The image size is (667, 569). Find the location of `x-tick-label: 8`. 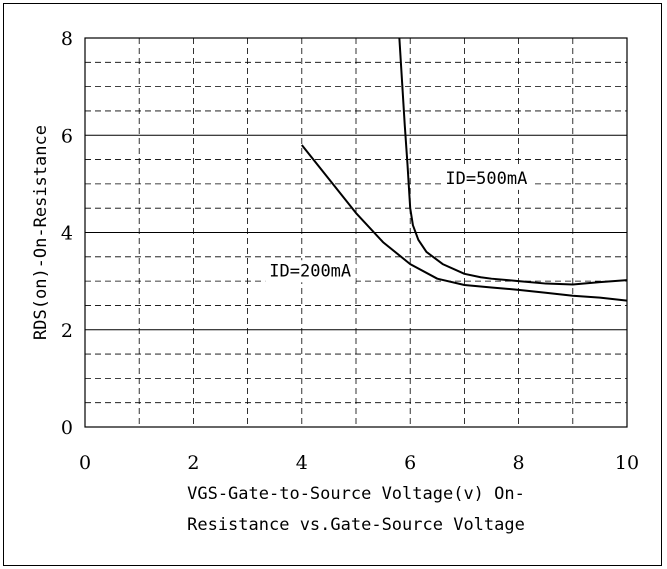

x-tick-label: 8 is located at coordinates (519, 463).